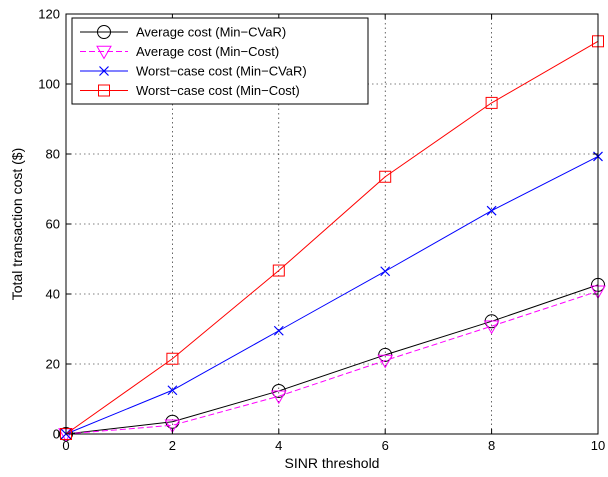 The image size is (608, 477). What do you see at coordinates (278, 445) in the screenshot?
I see `x-tick-label: 4` at bounding box center [278, 445].